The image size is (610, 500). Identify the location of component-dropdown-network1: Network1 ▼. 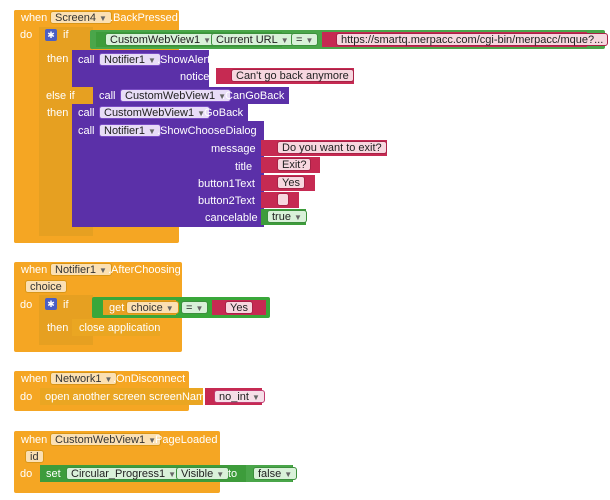
(84, 378).